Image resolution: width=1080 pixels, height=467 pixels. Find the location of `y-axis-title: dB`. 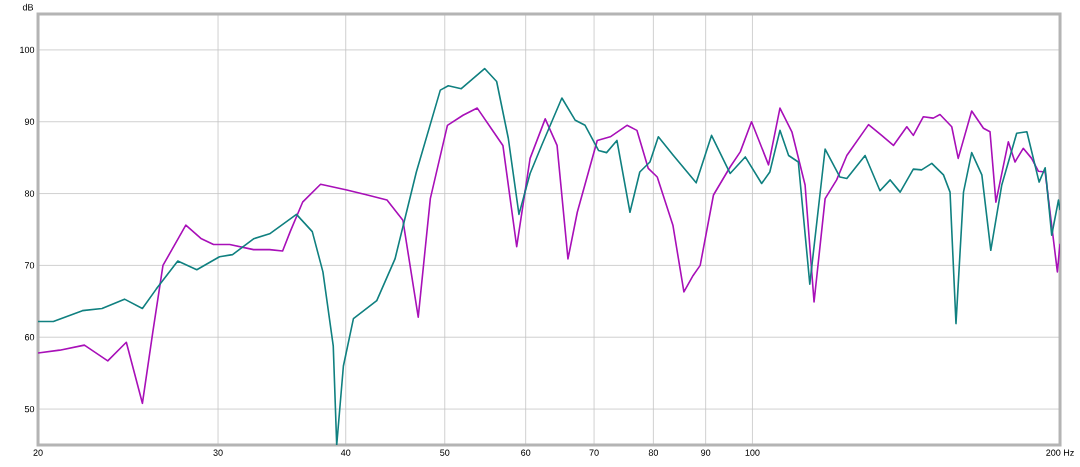

y-axis-title: dB is located at coordinates (28, 7).